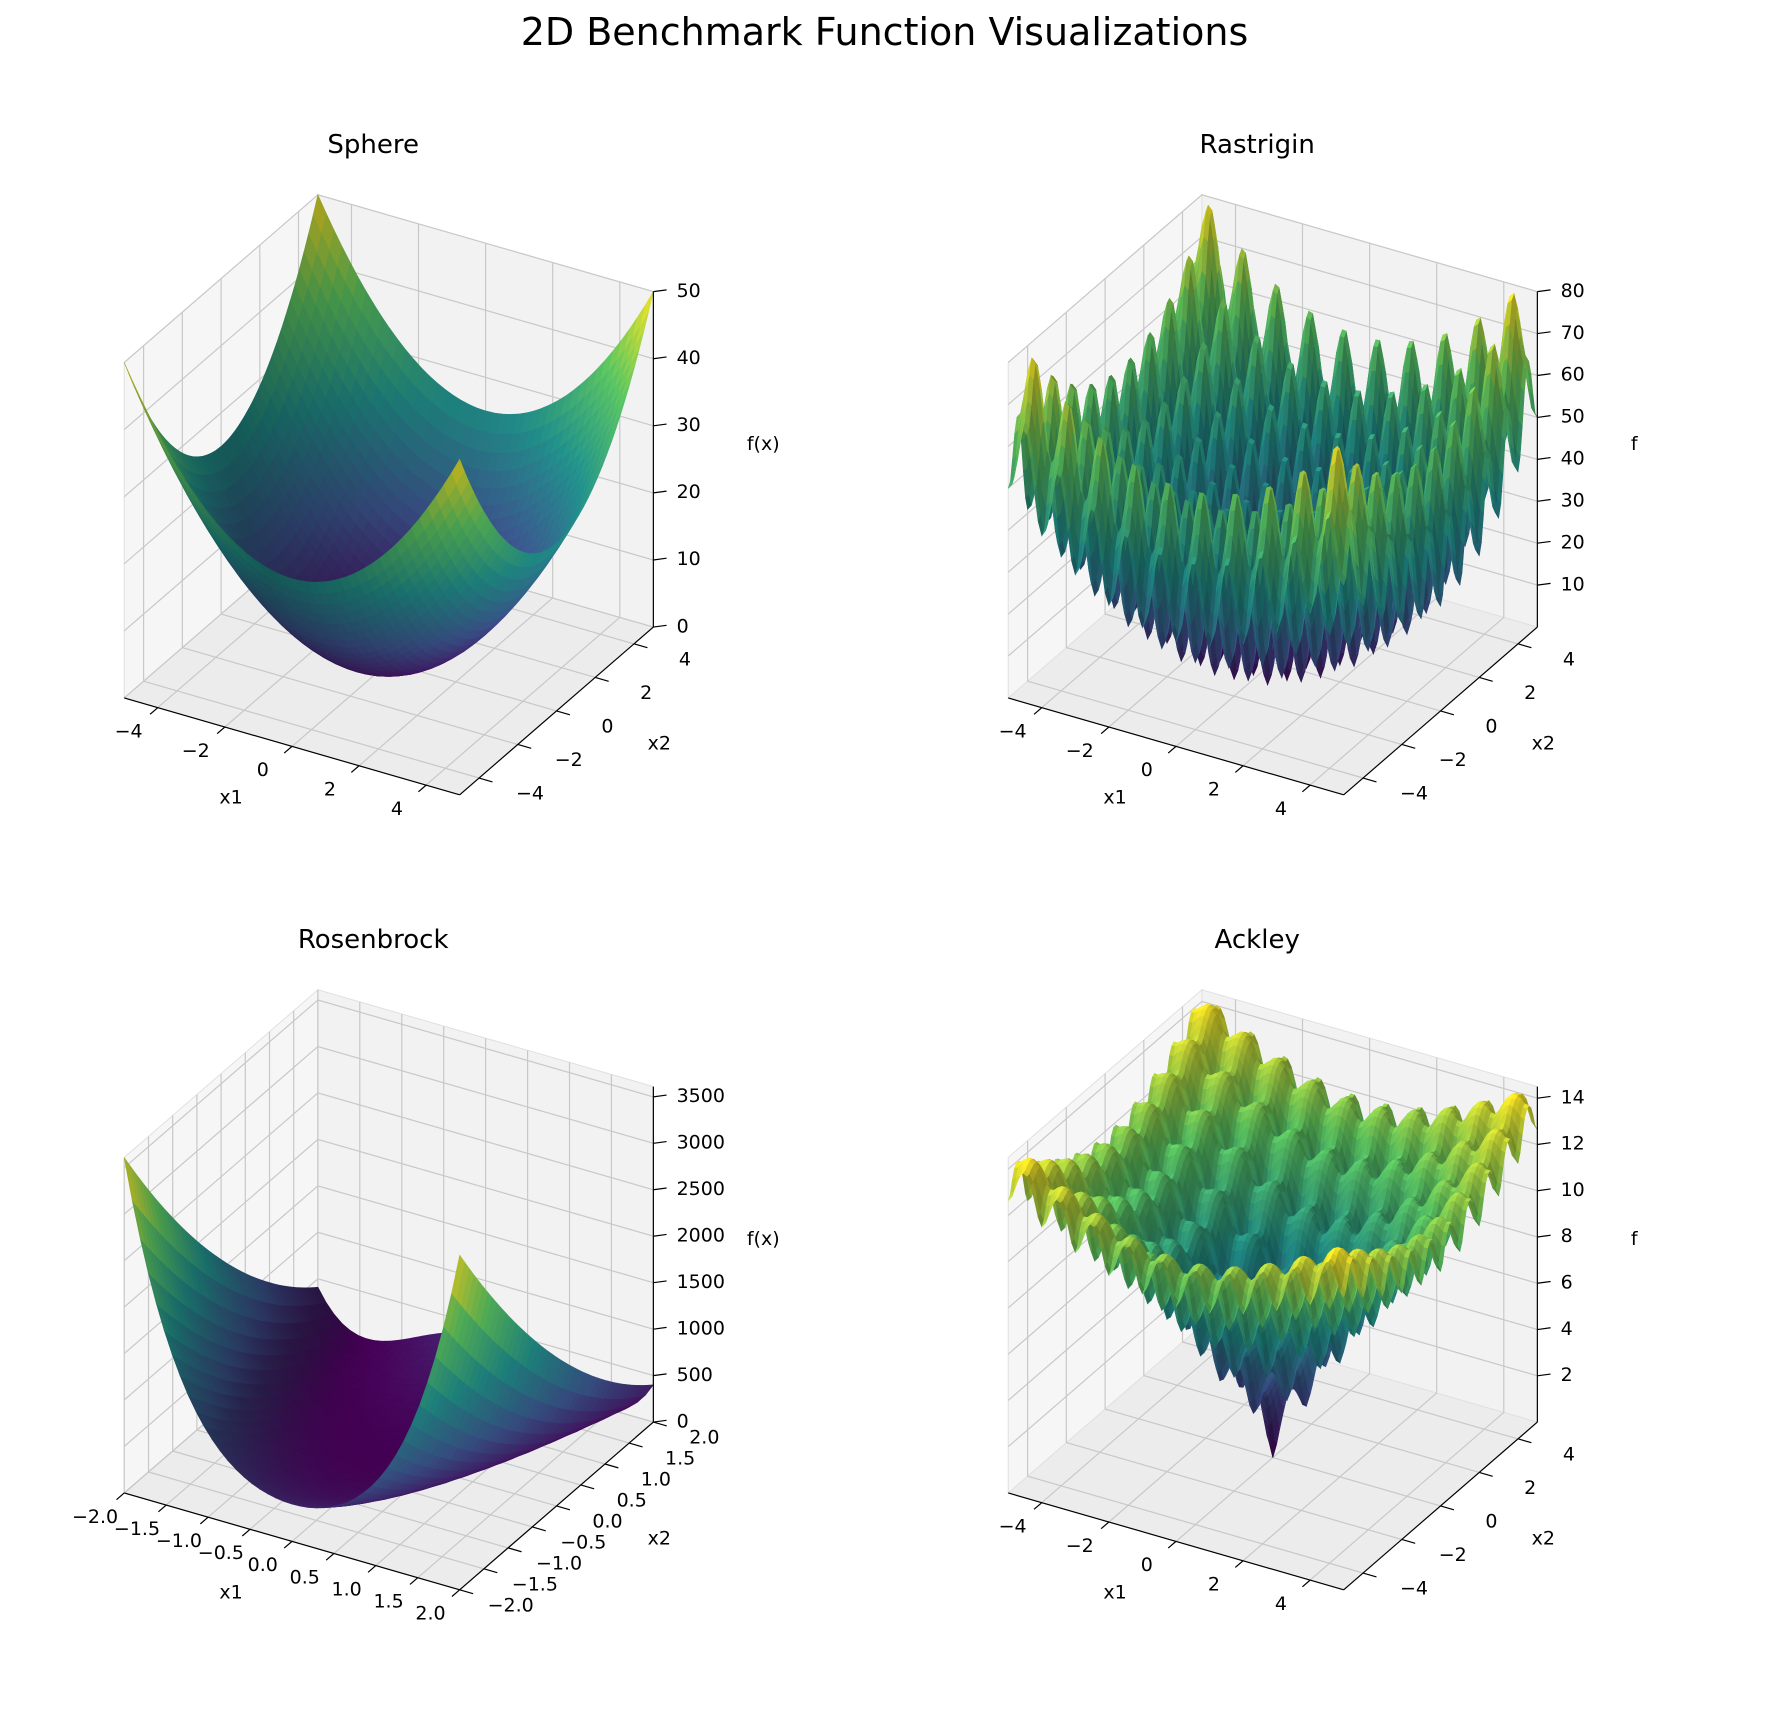 The height and width of the screenshot is (1717, 1769). I want to click on y-tick-label: −4, so click(530, 794).